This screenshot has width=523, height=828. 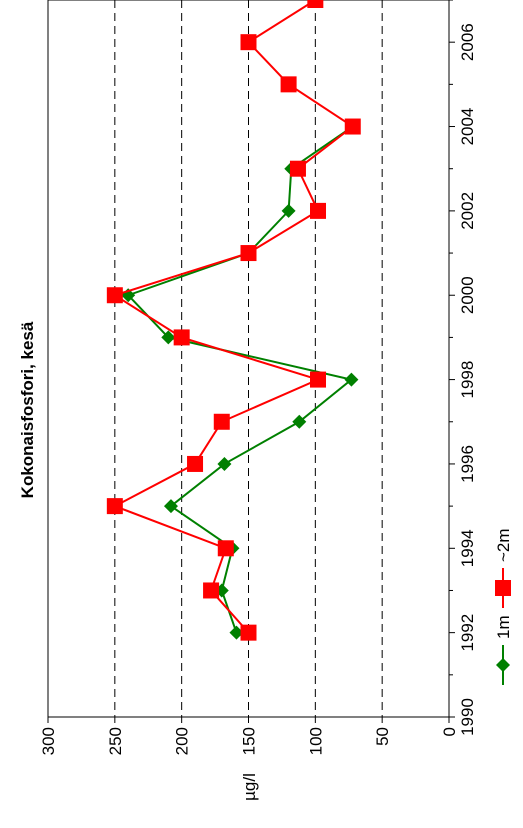 I want to click on legend-item: 1m, so click(x=503, y=650).